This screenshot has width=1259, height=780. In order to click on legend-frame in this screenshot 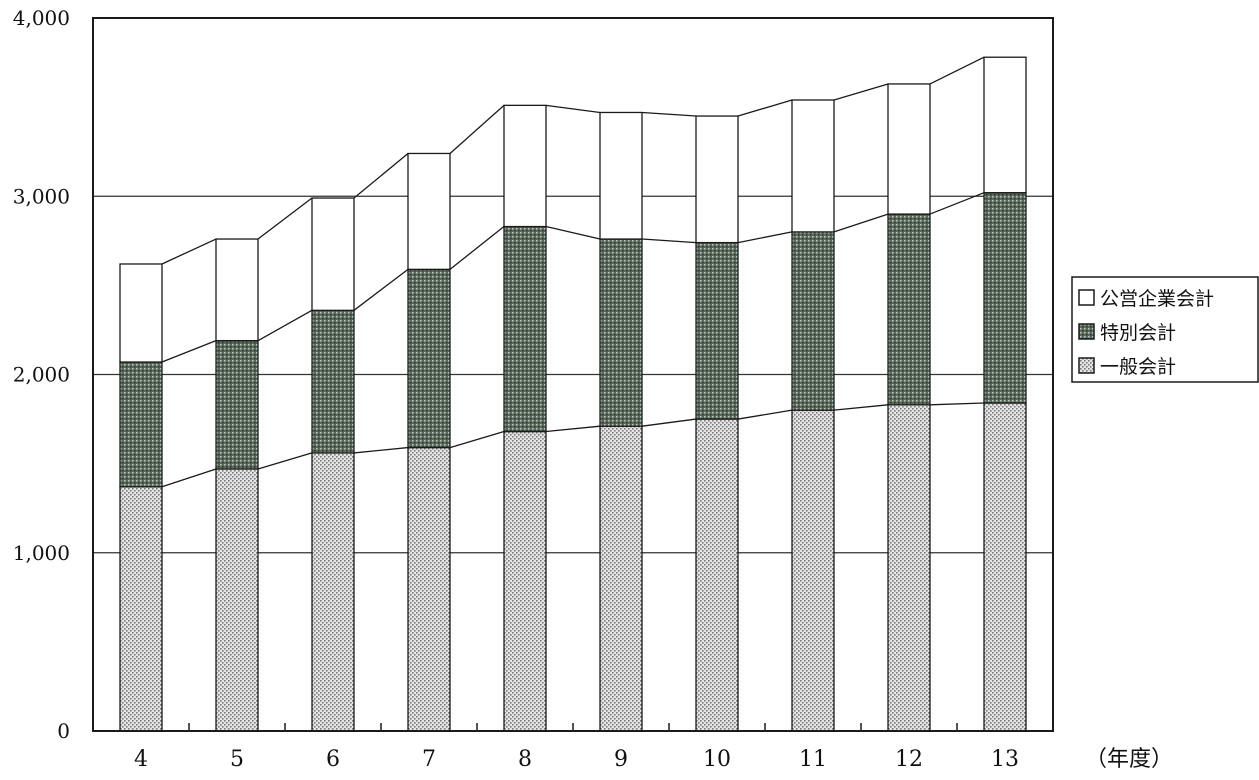, I will do `click(1165, 329)`.